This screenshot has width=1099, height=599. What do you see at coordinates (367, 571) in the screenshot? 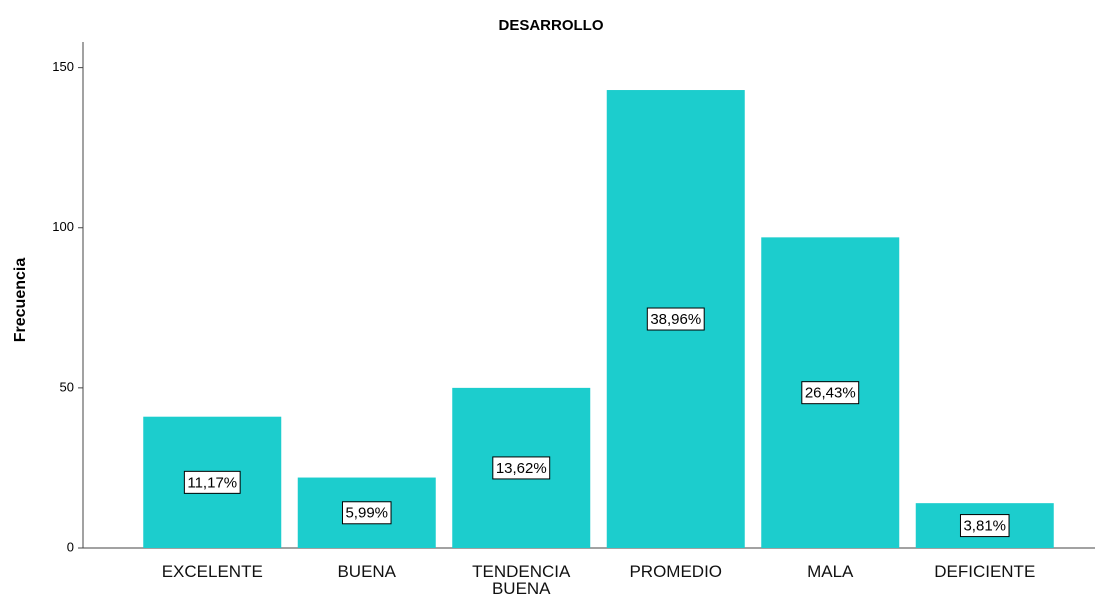
I see `x-tick-label: BUENA` at bounding box center [367, 571].